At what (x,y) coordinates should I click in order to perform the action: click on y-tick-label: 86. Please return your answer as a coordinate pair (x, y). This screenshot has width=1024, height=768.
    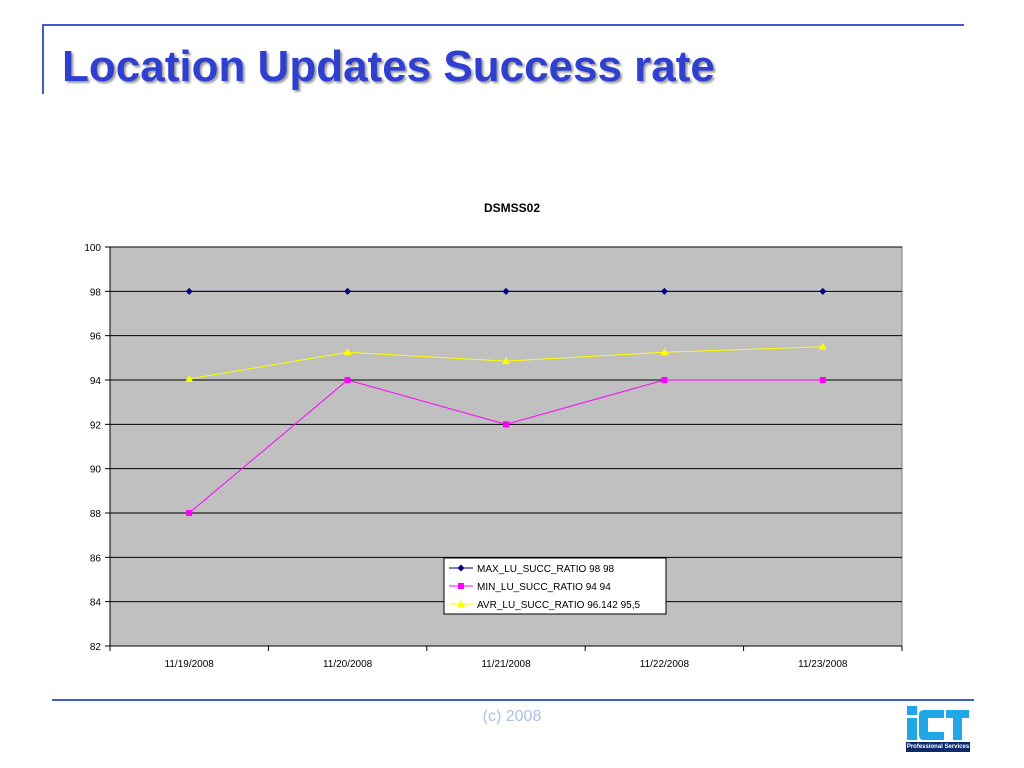
    Looking at the image, I should click on (96, 558).